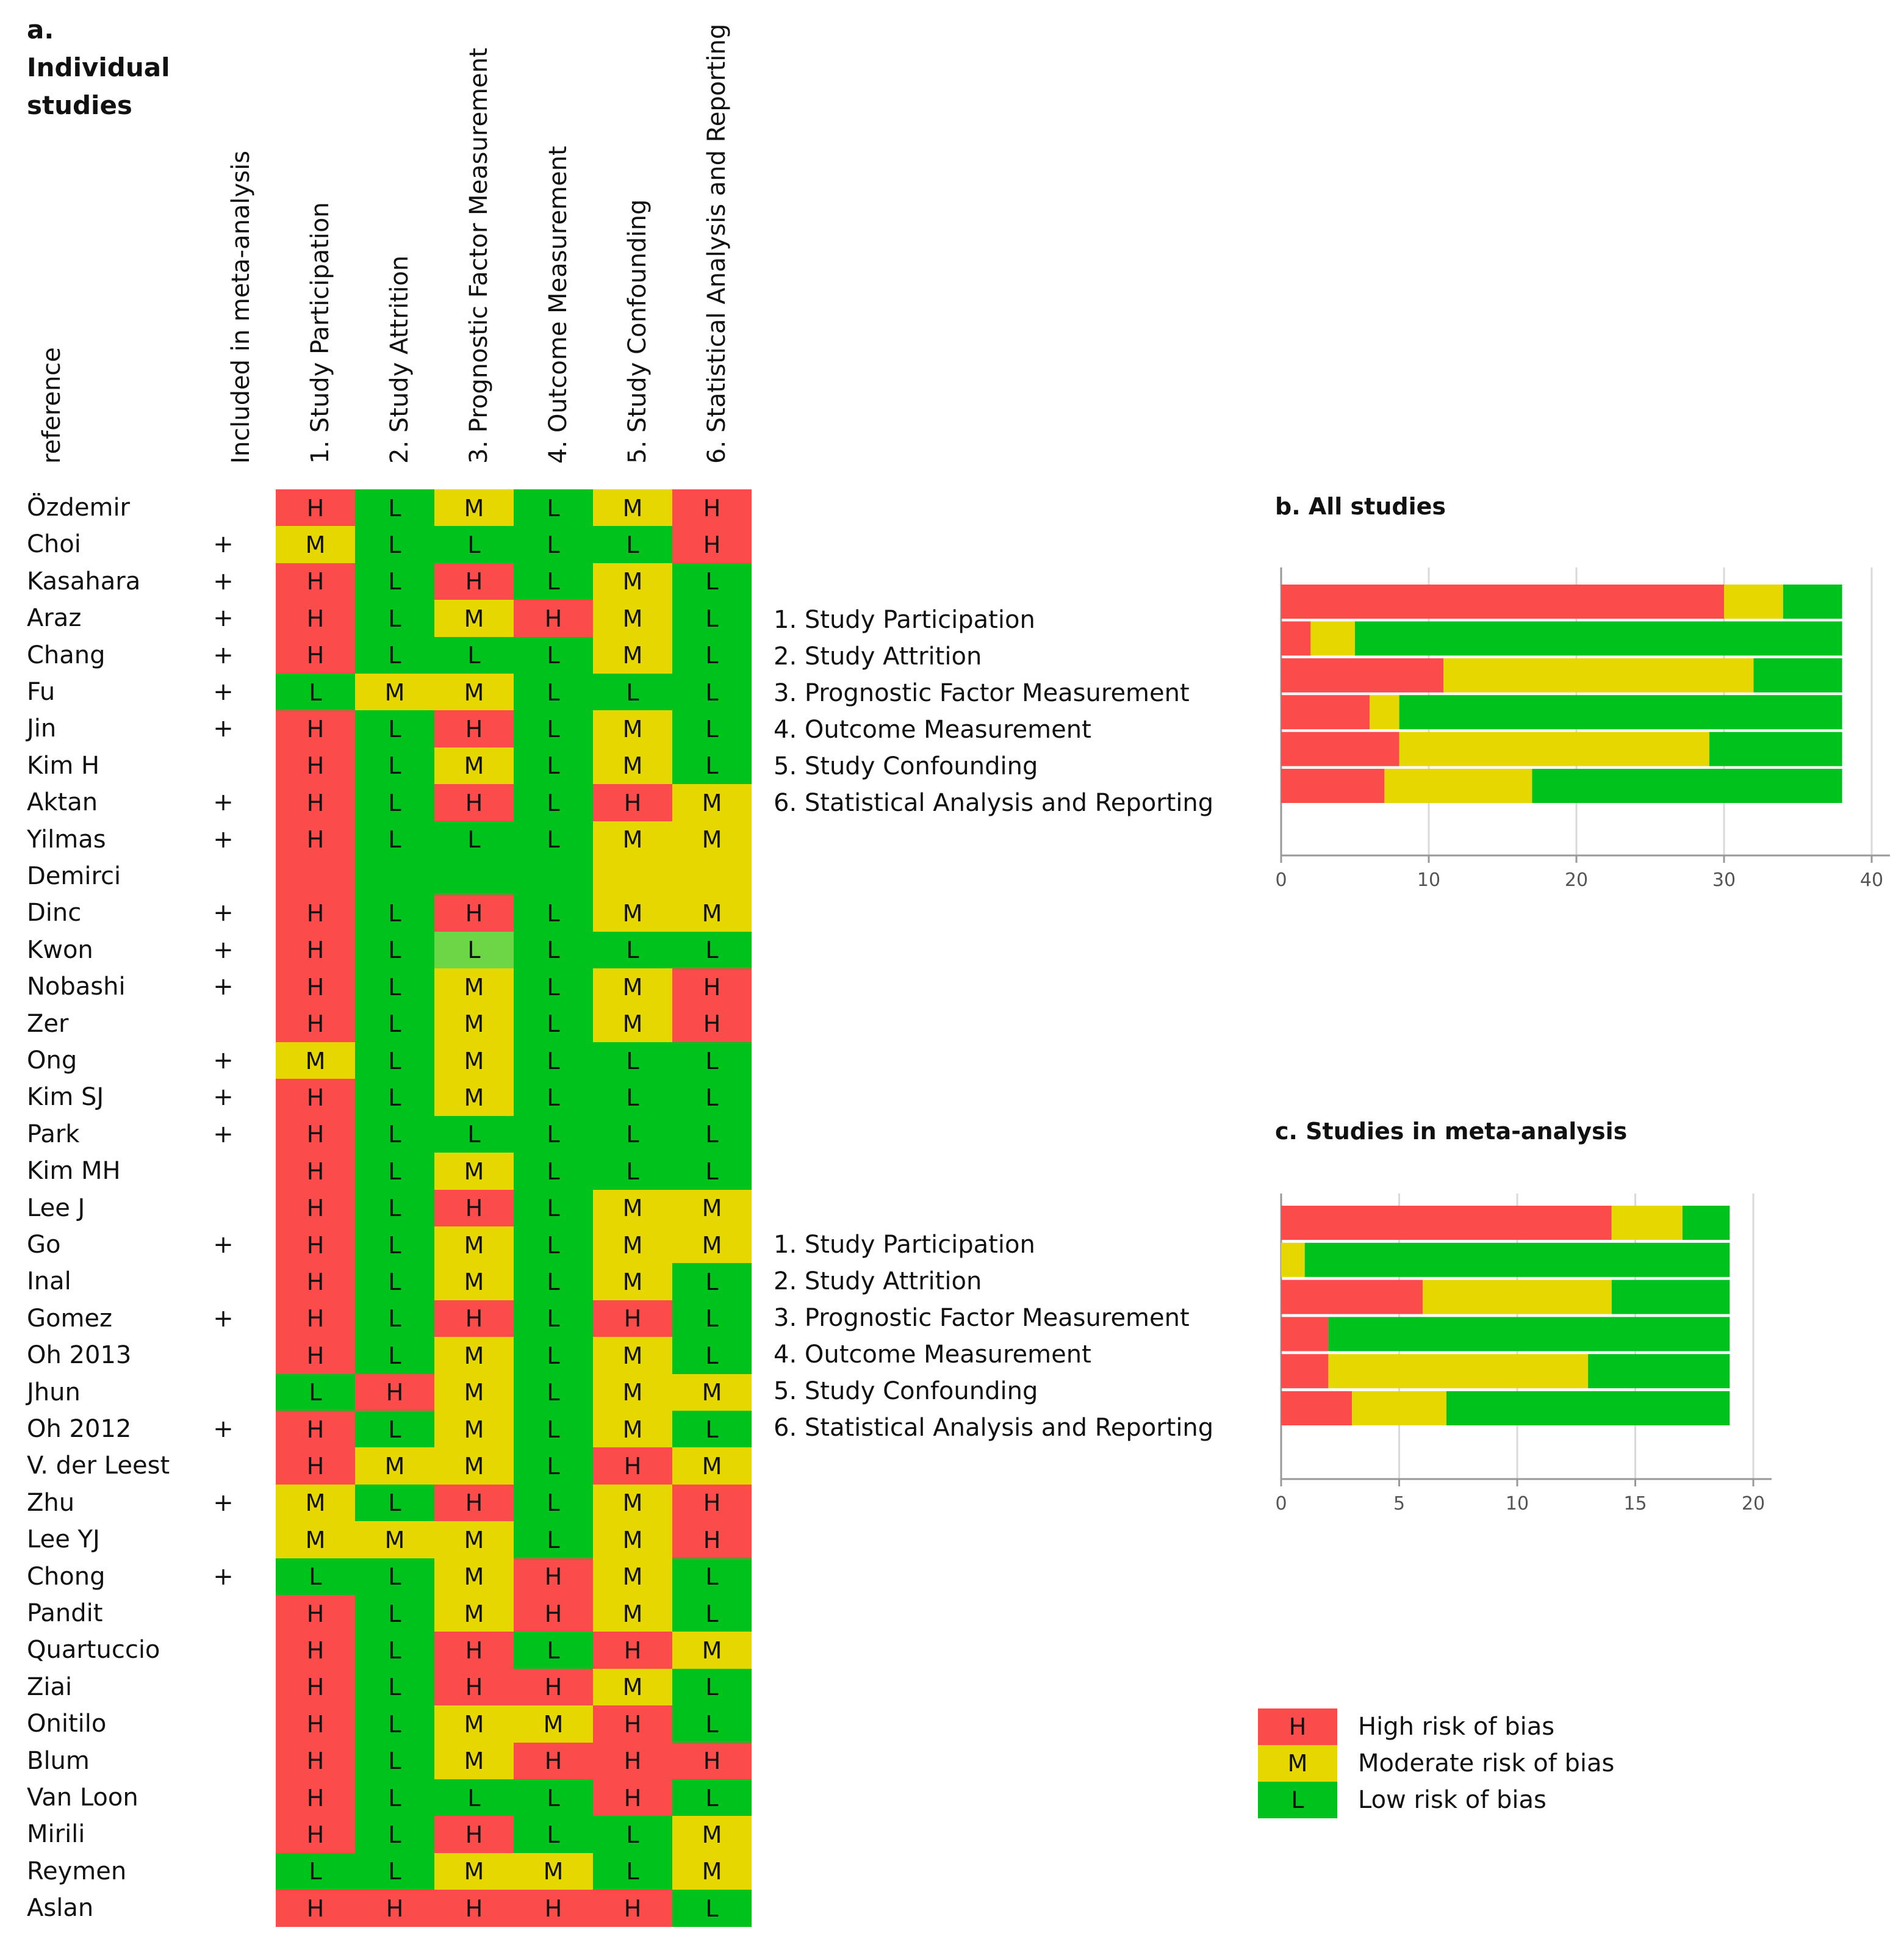 The image size is (1904, 1944). I want to click on domain-list-item: 4. Outcome Measurement, so click(932, 730).